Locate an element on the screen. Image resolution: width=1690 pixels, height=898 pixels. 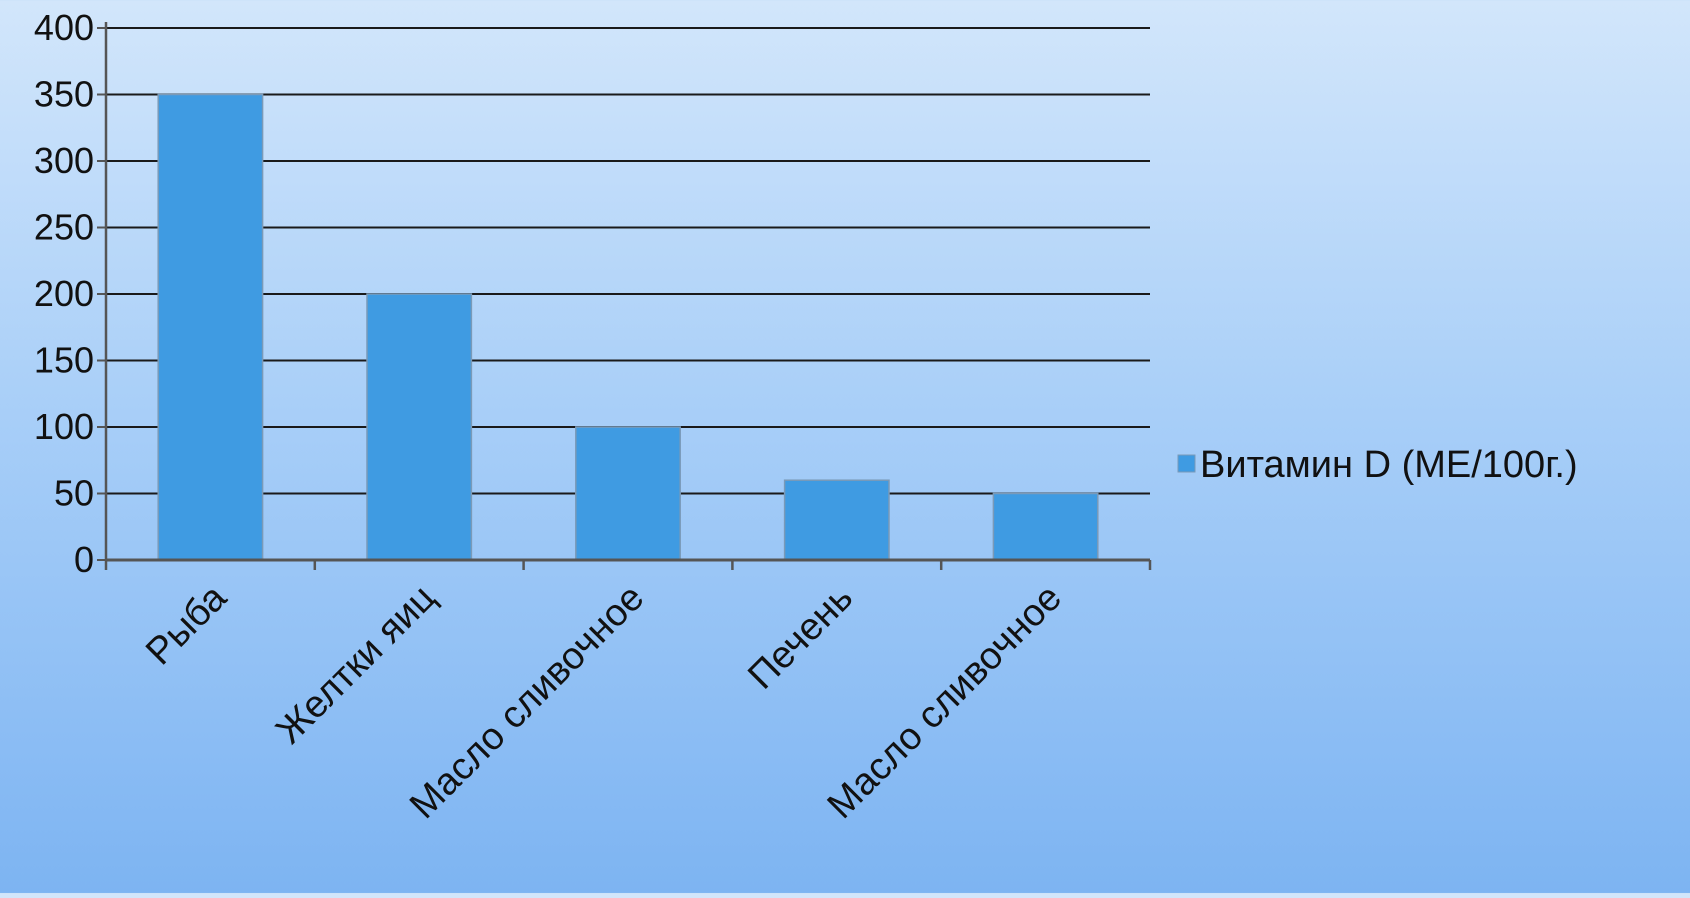
legend-label: Витамин D (МЕ/100г.) is located at coordinates (1389, 465).